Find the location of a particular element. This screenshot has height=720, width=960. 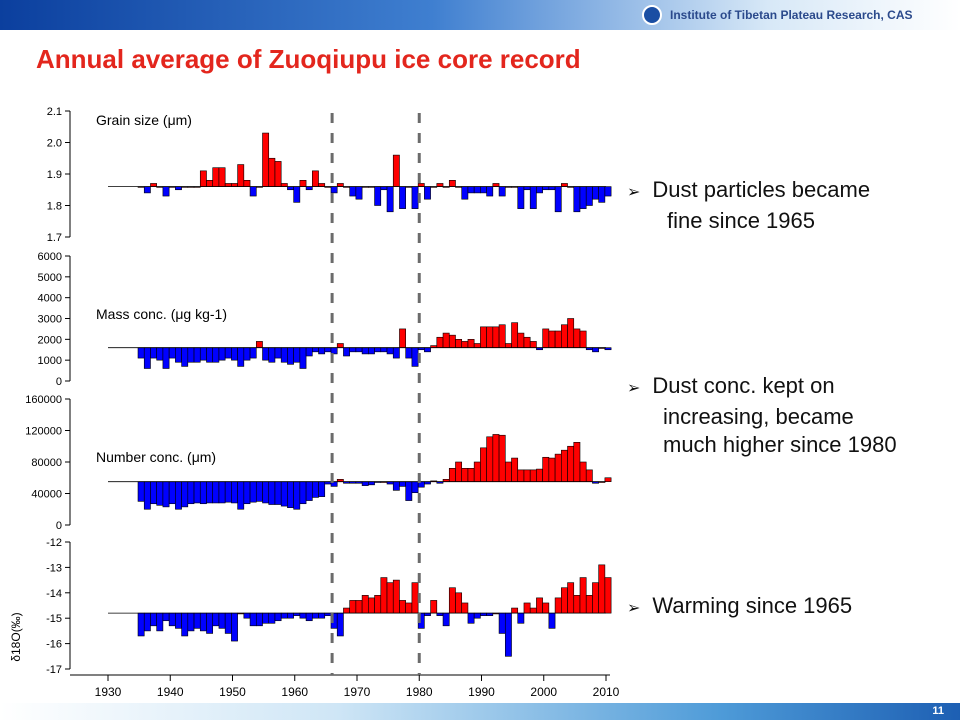

x-tick-label: 1960 is located at coordinates (294, 692).